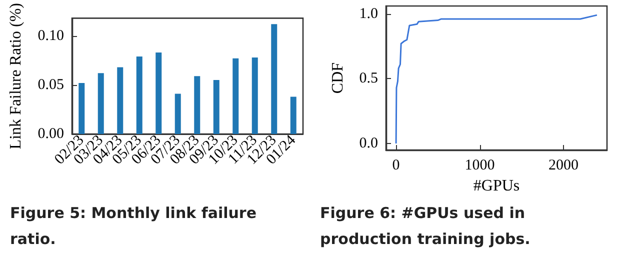 The width and height of the screenshot is (639, 269). Describe the element at coordinates (396, 166) in the screenshot. I see `x-tick-label: 0` at that location.